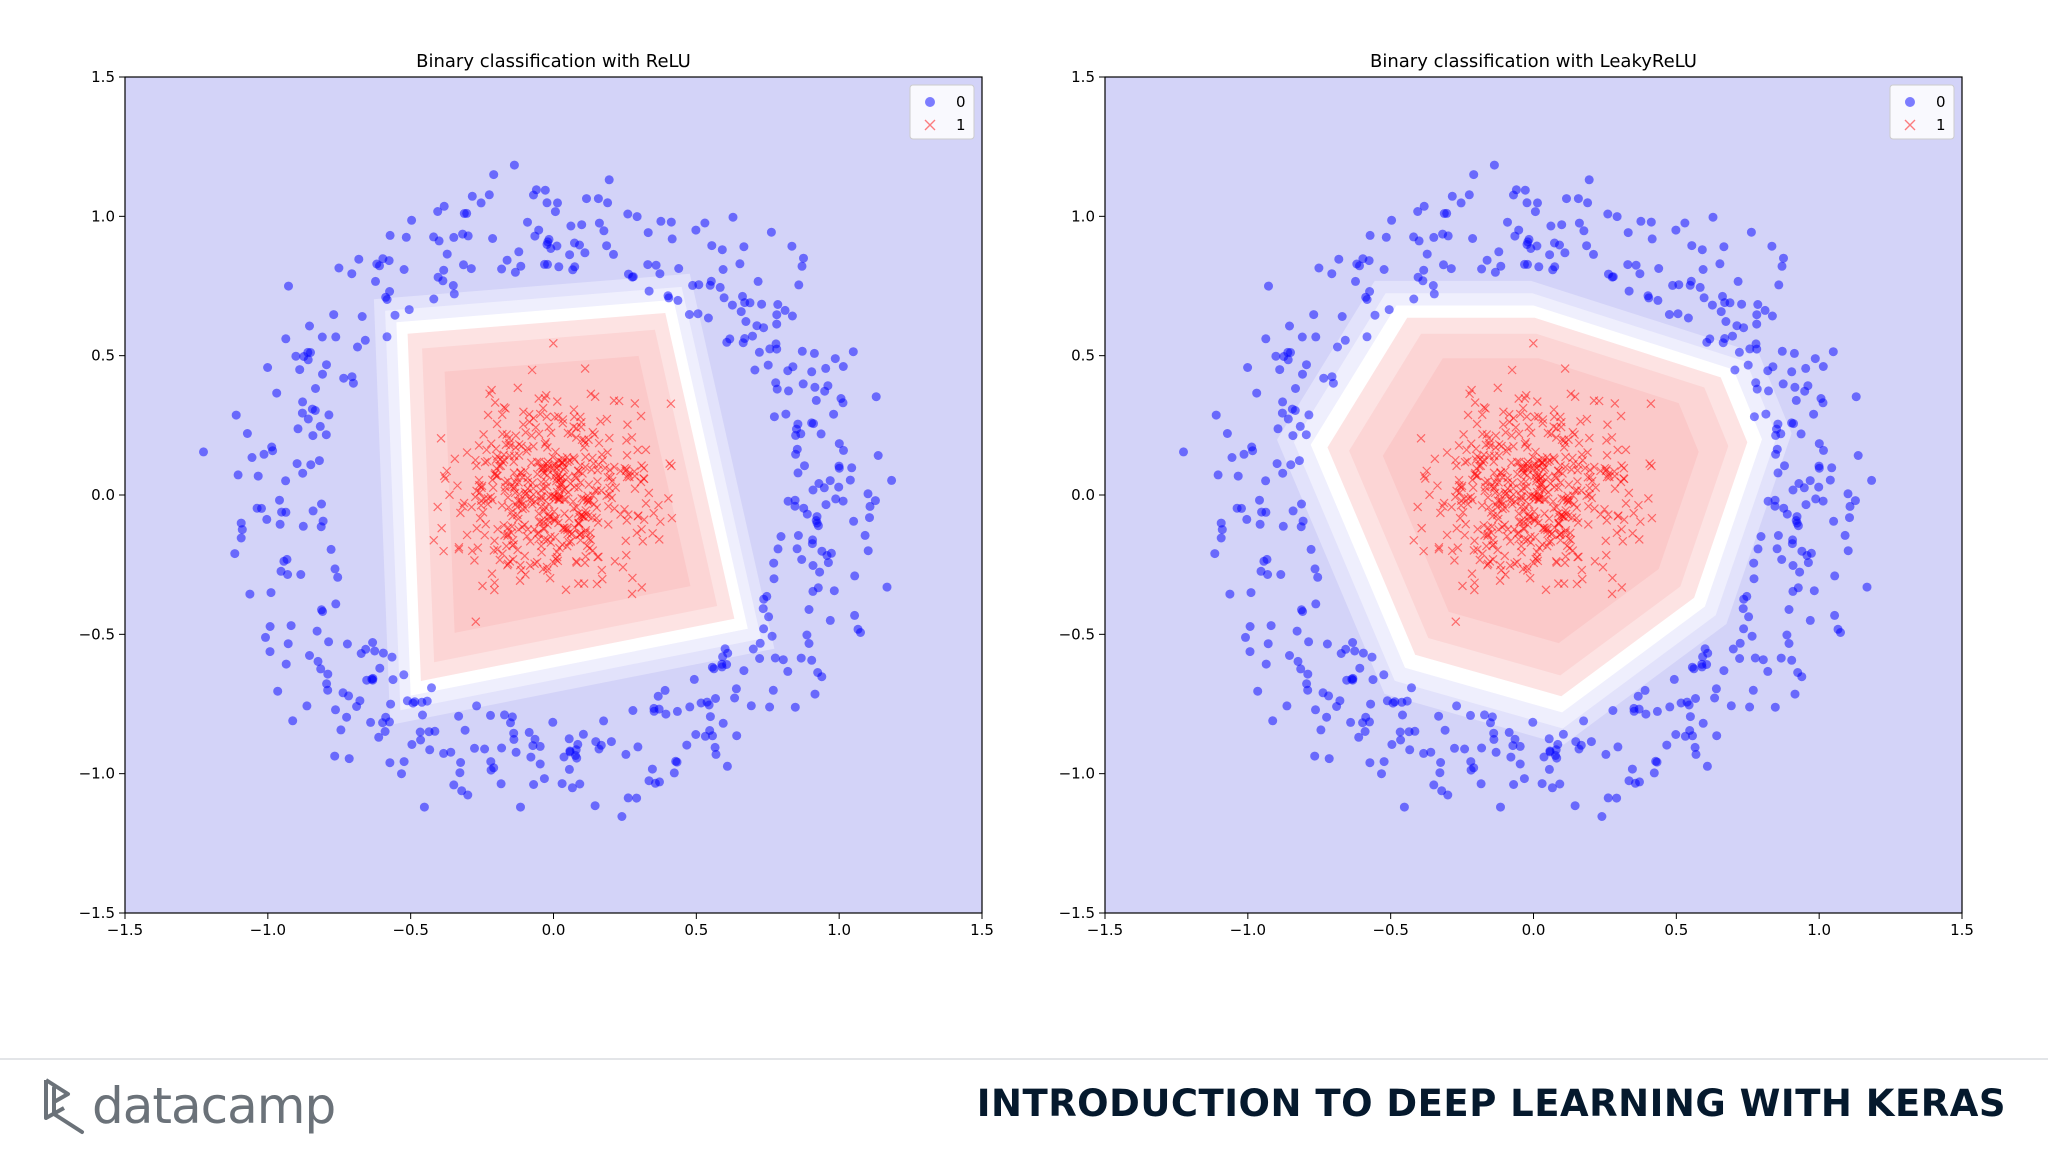 This screenshot has height=1154, width=2048. I want to click on legend-marker-circle, so click(930, 102).